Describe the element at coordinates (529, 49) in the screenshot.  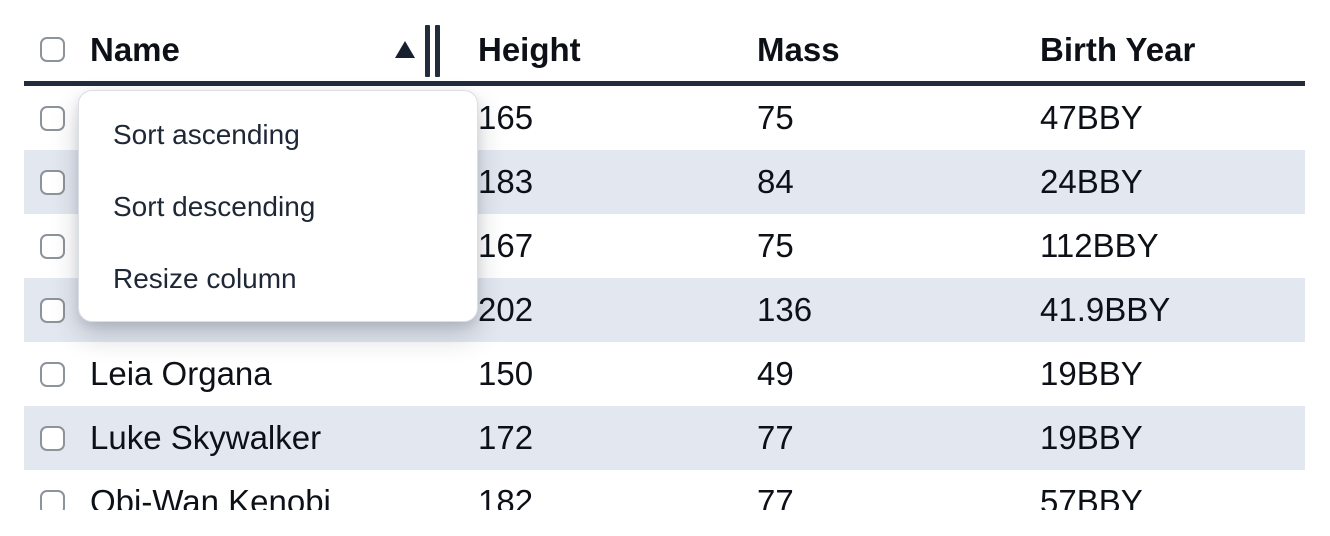
I see `column-header-height-label: Height` at that location.